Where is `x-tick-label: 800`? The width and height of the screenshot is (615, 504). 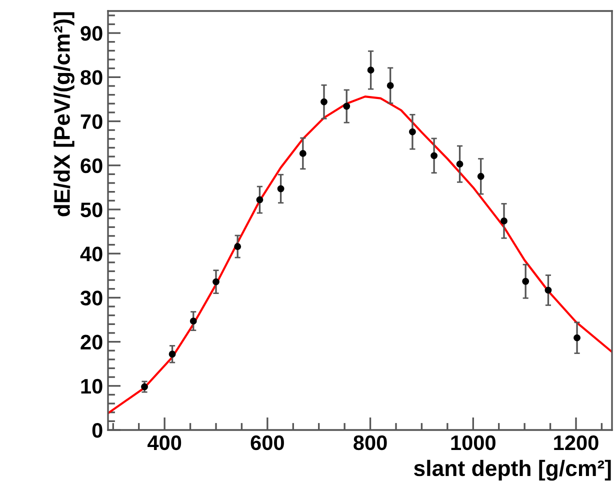 x-tick-label: 800 is located at coordinates (370, 442).